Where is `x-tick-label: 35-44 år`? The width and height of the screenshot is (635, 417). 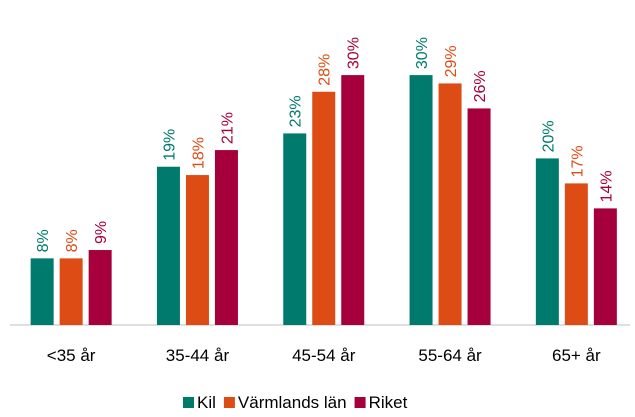 x-tick-label: 35-44 år is located at coordinates (198, 355).